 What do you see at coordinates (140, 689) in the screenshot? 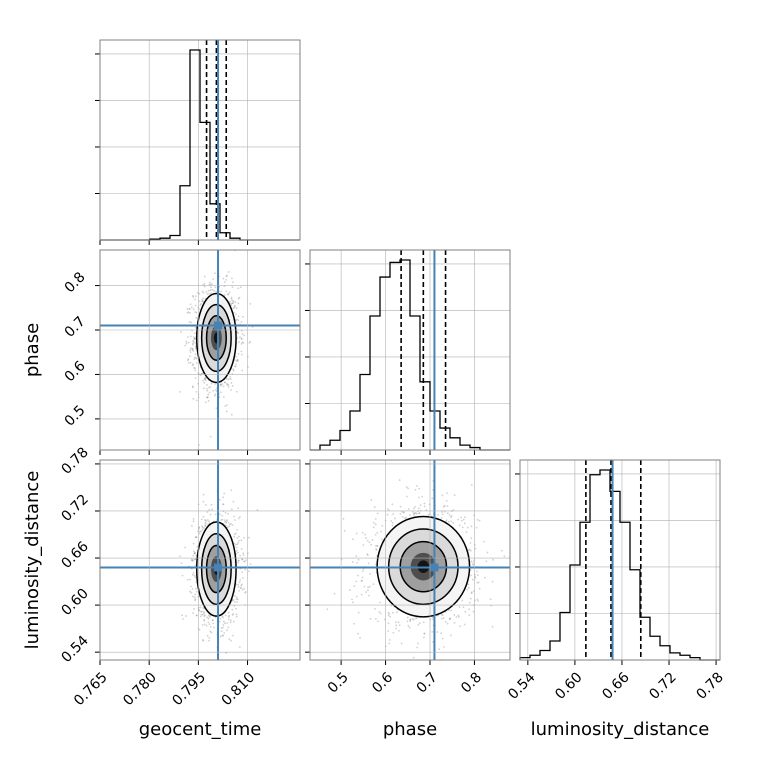
I see `x-tick-label: 0.780` at bounding box center [140, 689].